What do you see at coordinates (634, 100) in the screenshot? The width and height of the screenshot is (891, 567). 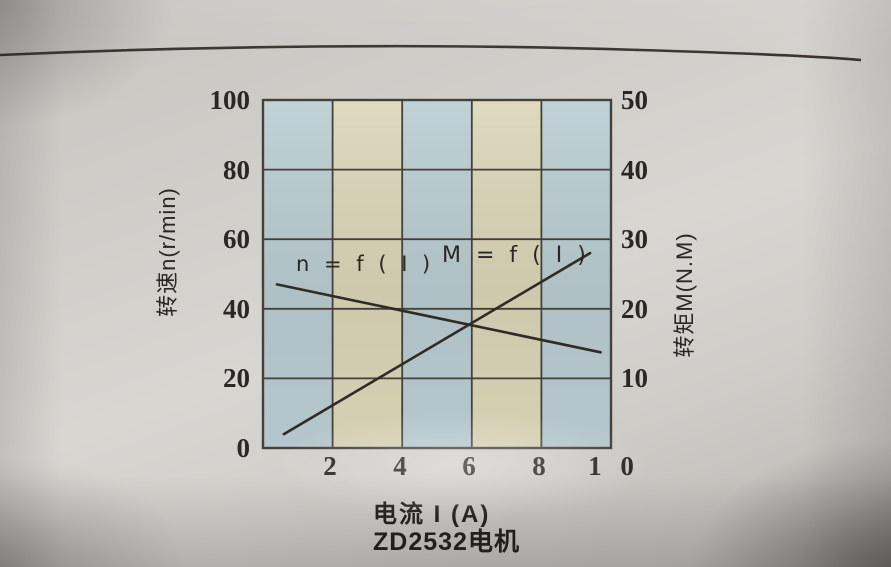 I see `right-tick-50: 50` at bounding box center [634, 100].